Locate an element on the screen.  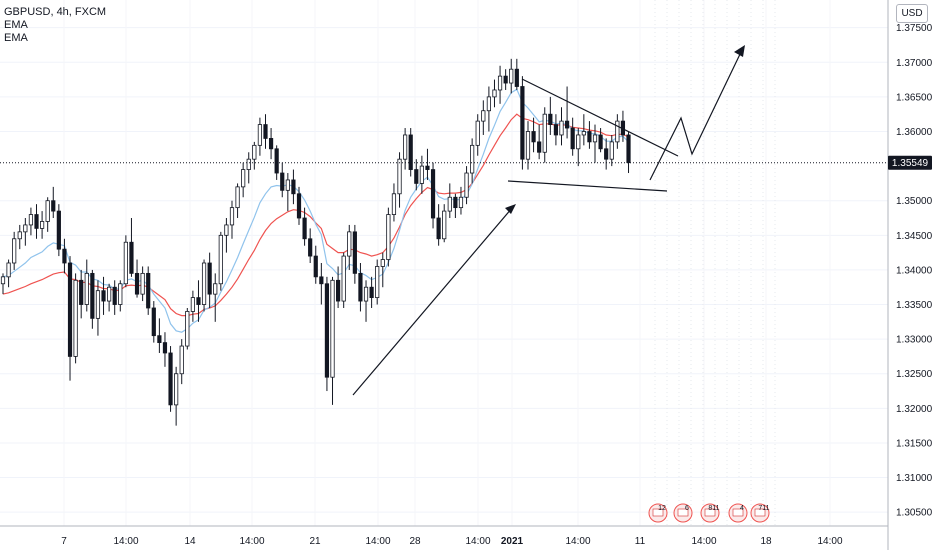
uptrend-arrow-line is located at coordinates (432, 301).